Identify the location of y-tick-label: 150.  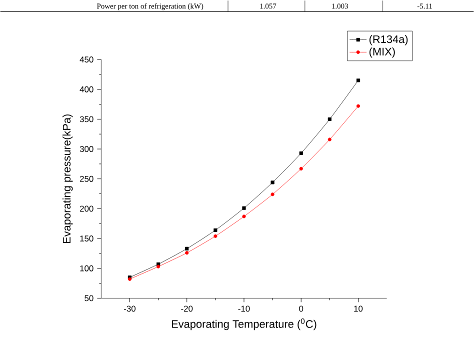
(87, 238).